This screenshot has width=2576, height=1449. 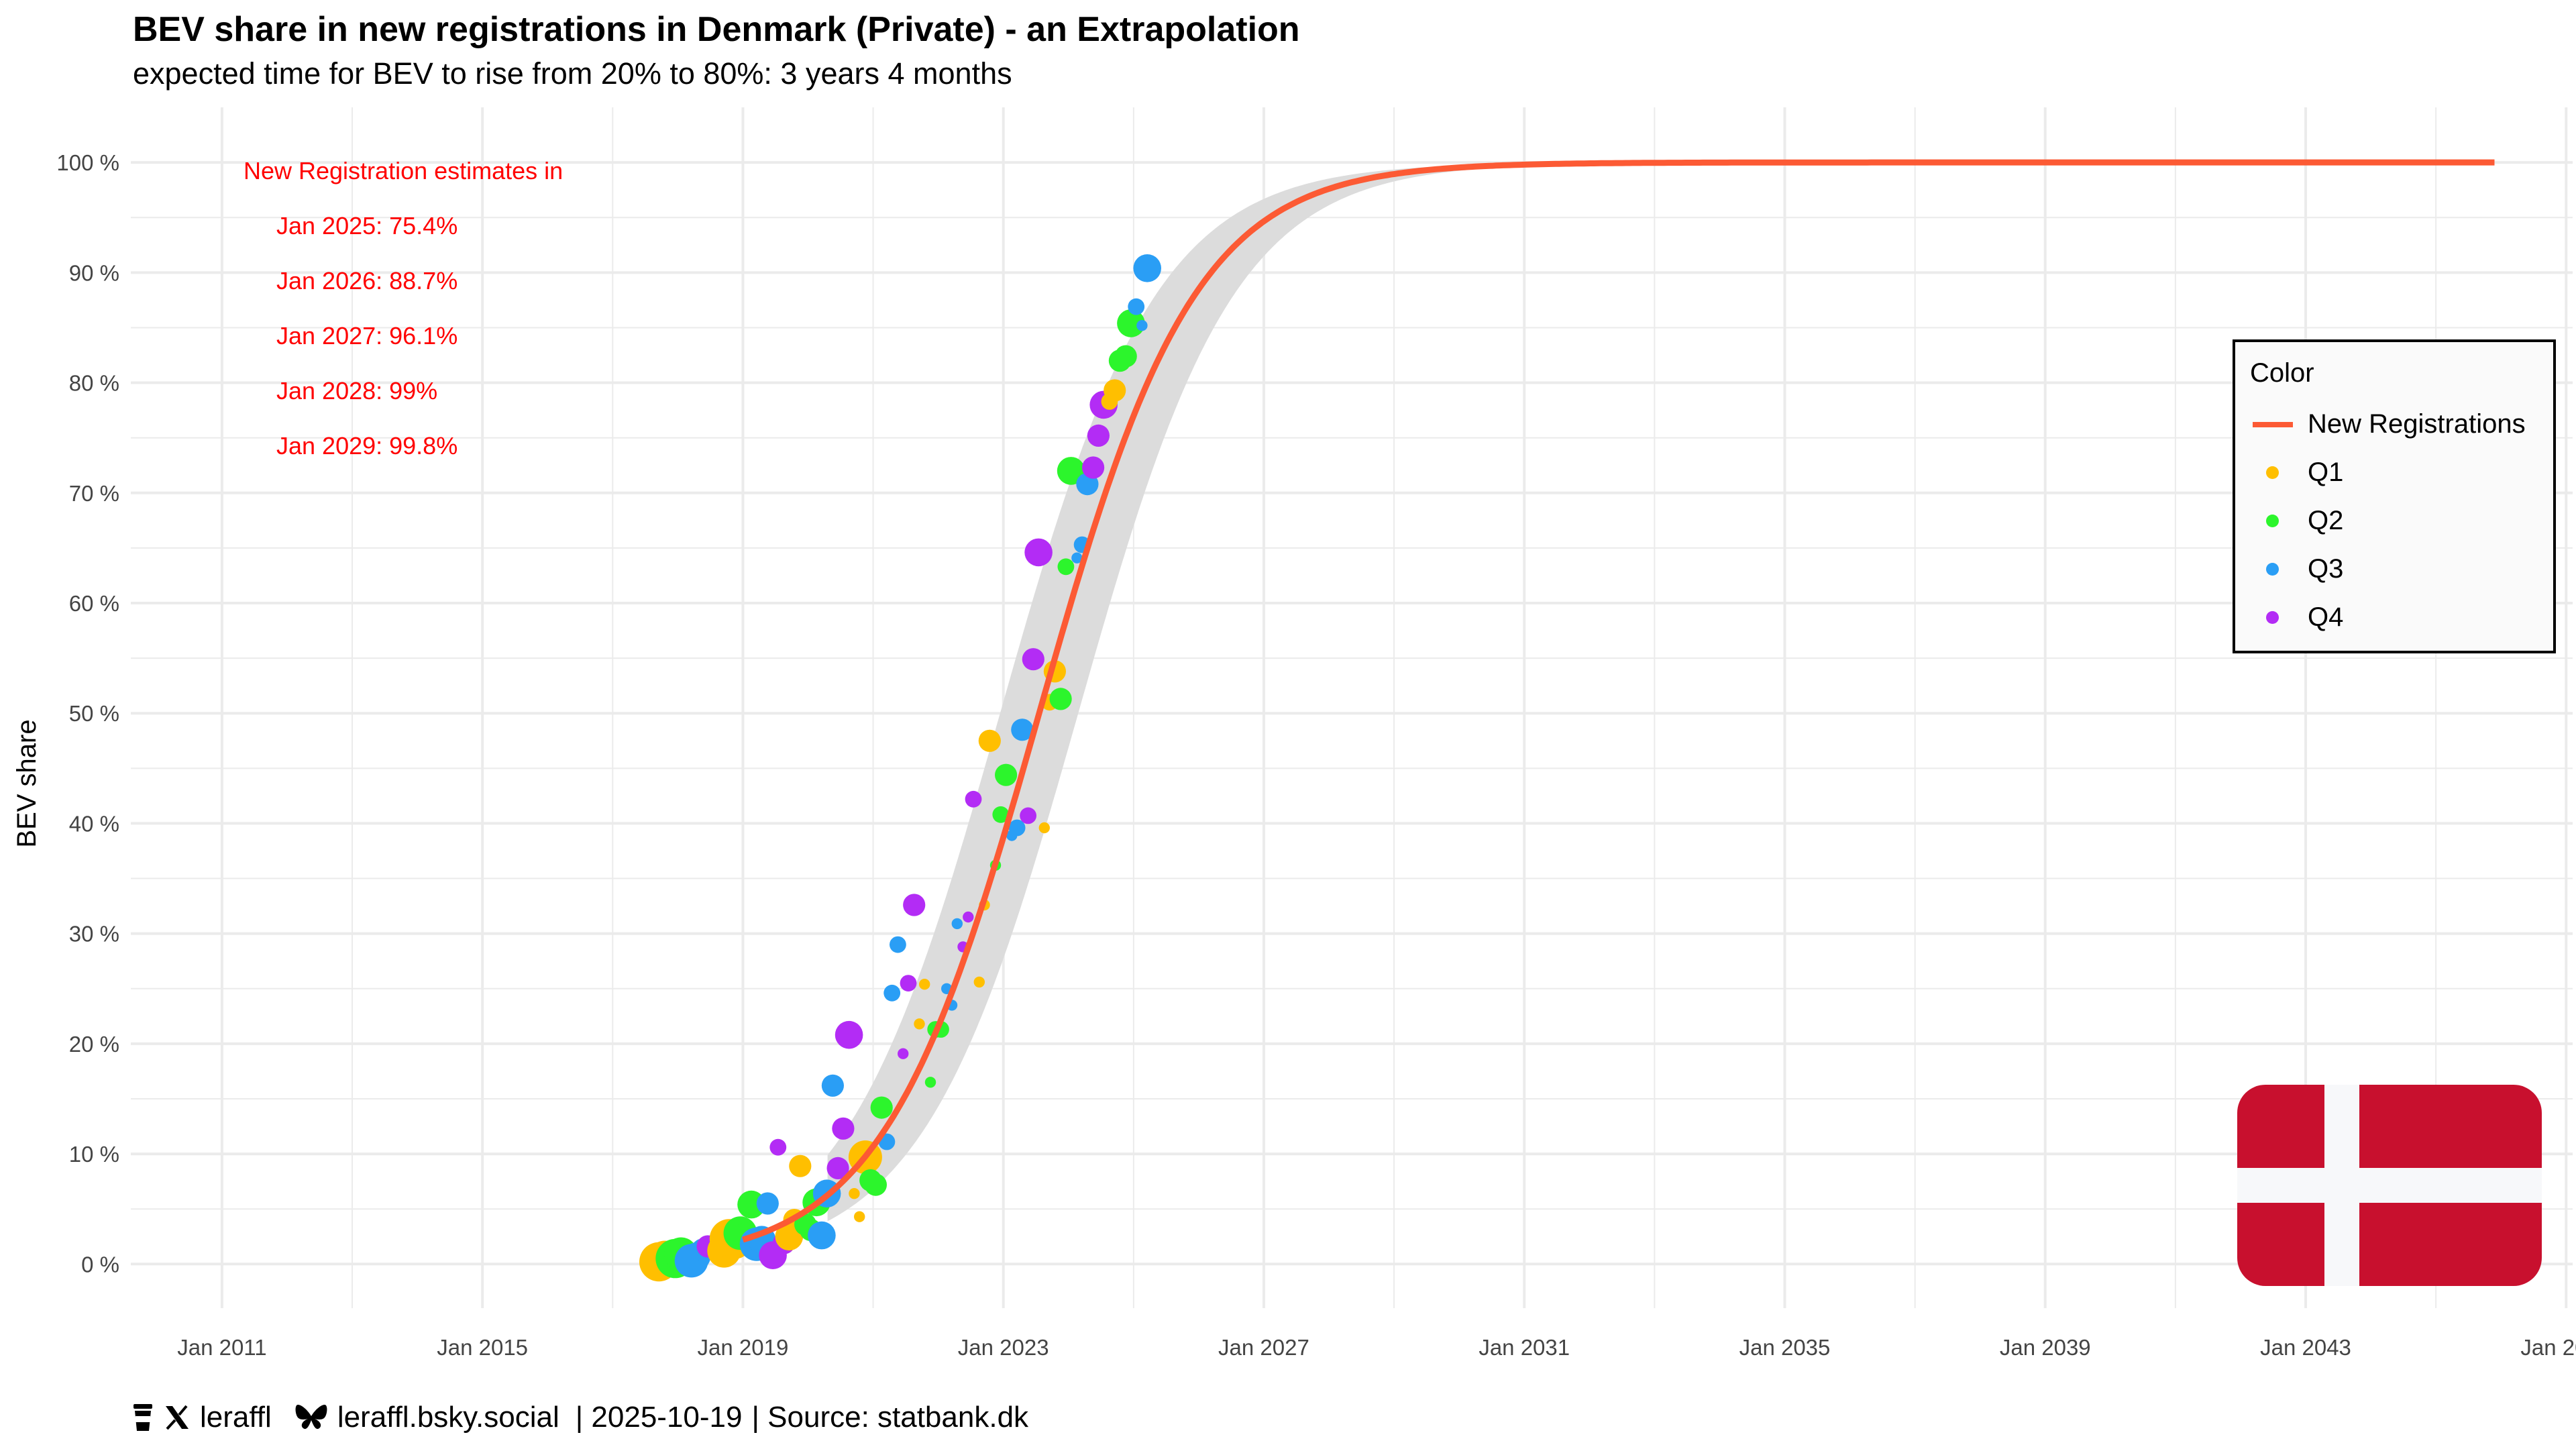 I want to click on denmark-flag, so click(x=2389, y=1185).